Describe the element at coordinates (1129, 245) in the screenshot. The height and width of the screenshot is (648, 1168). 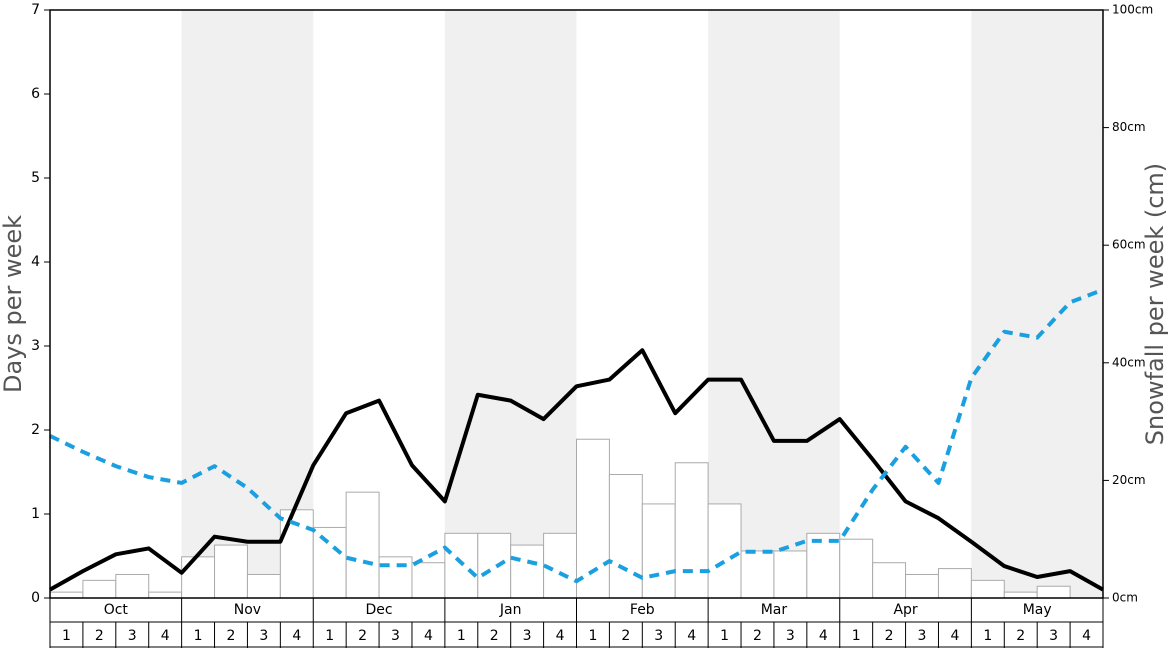
I see `y2-tick-label: 60cm` at that location.